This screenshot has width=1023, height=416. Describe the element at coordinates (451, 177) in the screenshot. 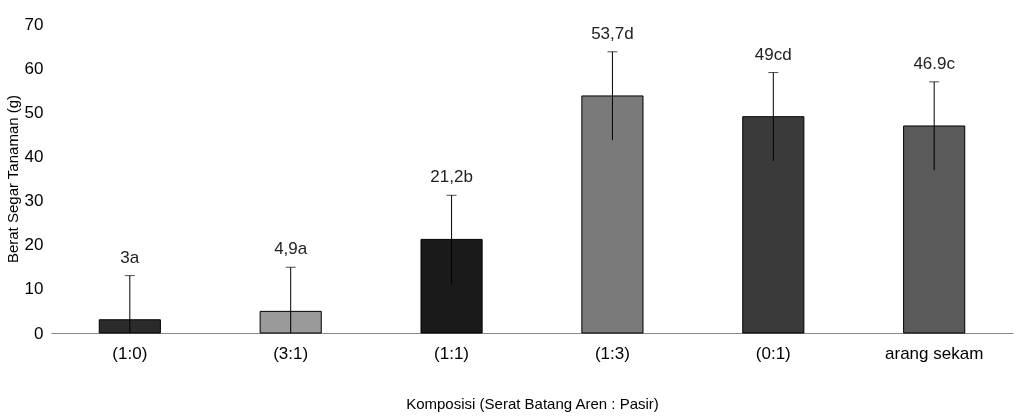

I see `data-label: 21,2b` at that location.